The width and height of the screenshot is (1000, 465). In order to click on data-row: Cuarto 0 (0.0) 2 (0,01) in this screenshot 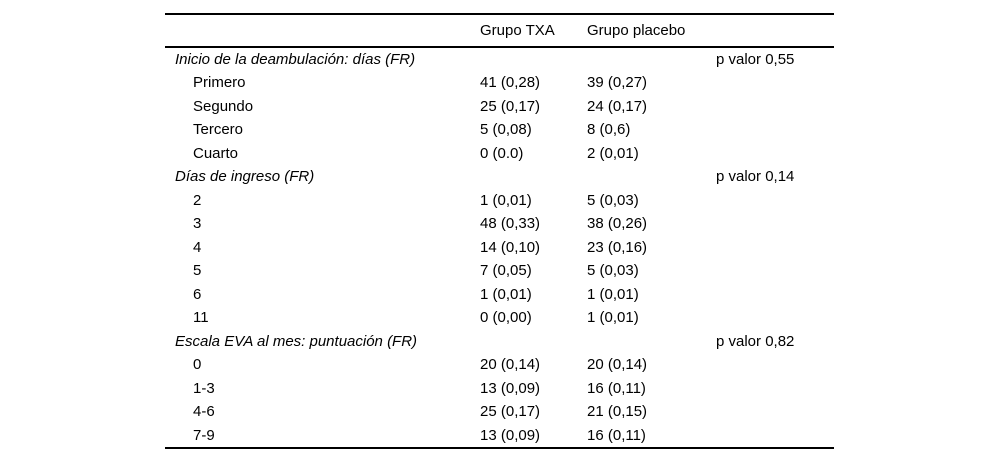, I will do `click(499, 154)`.